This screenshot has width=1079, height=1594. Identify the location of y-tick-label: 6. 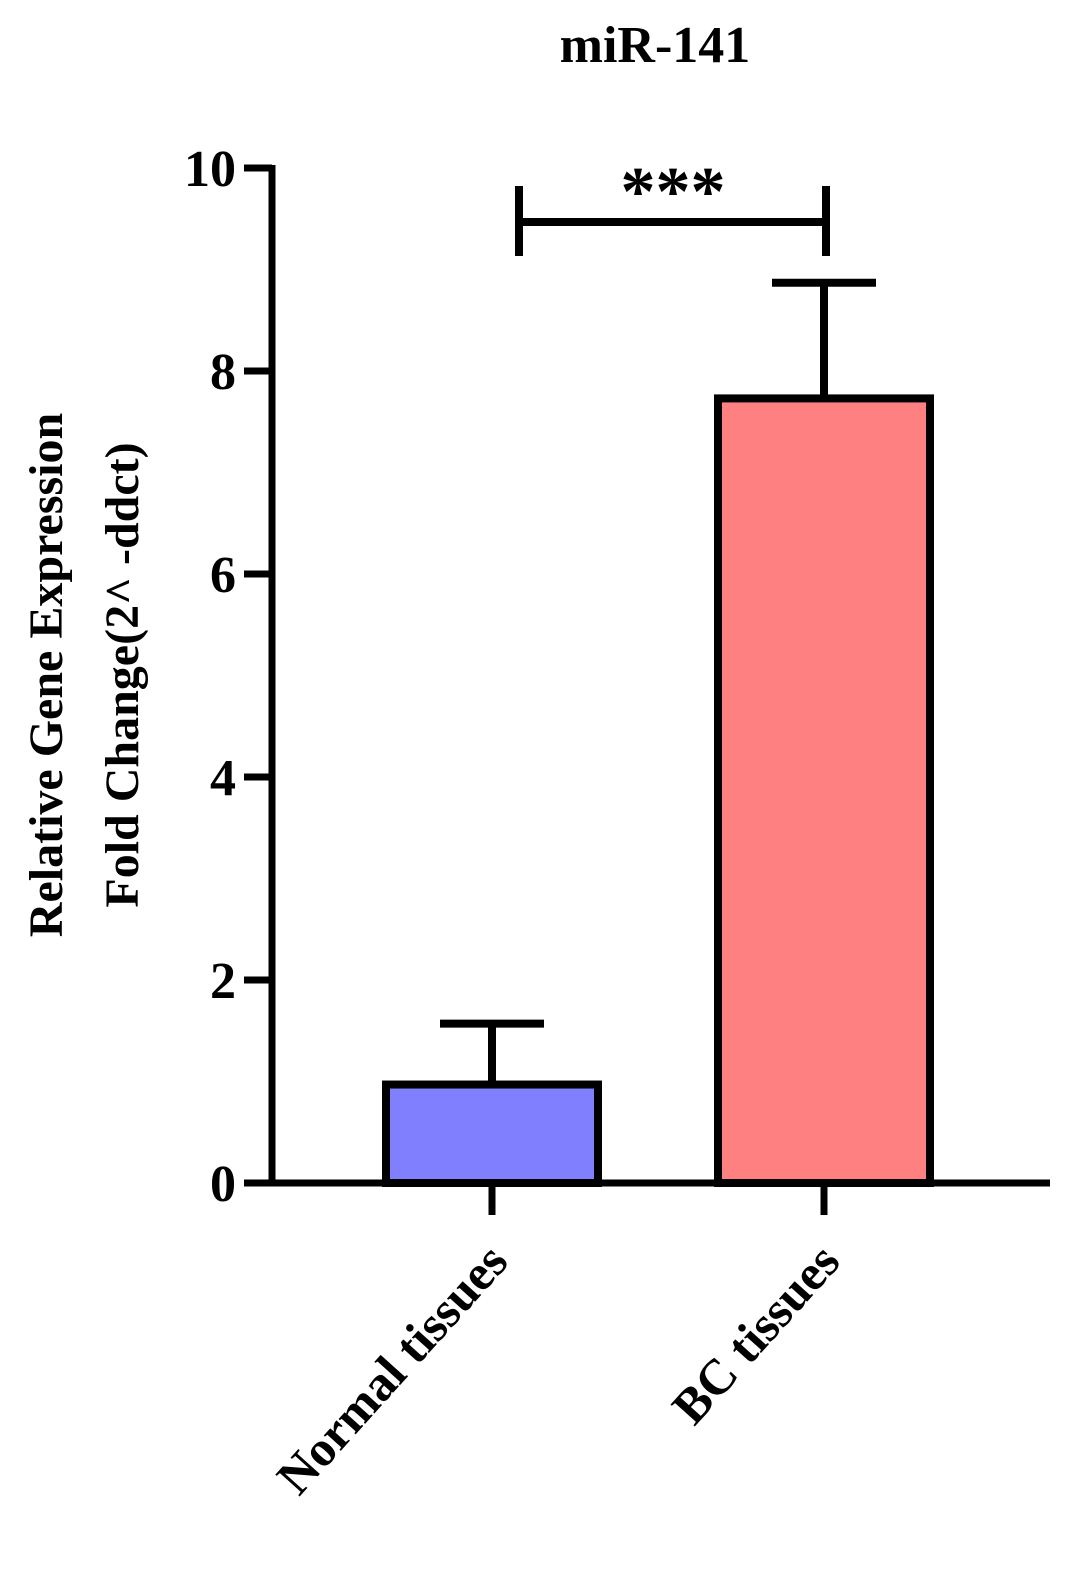
(223, 575).